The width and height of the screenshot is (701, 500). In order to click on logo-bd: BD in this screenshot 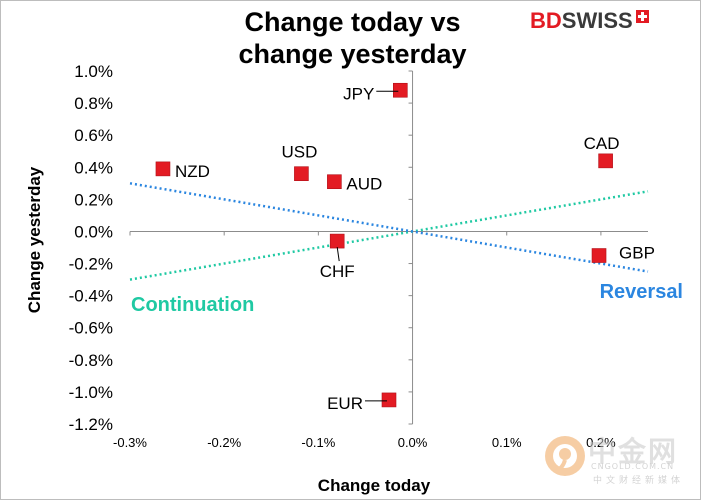, I will do `click(546, 20)`.